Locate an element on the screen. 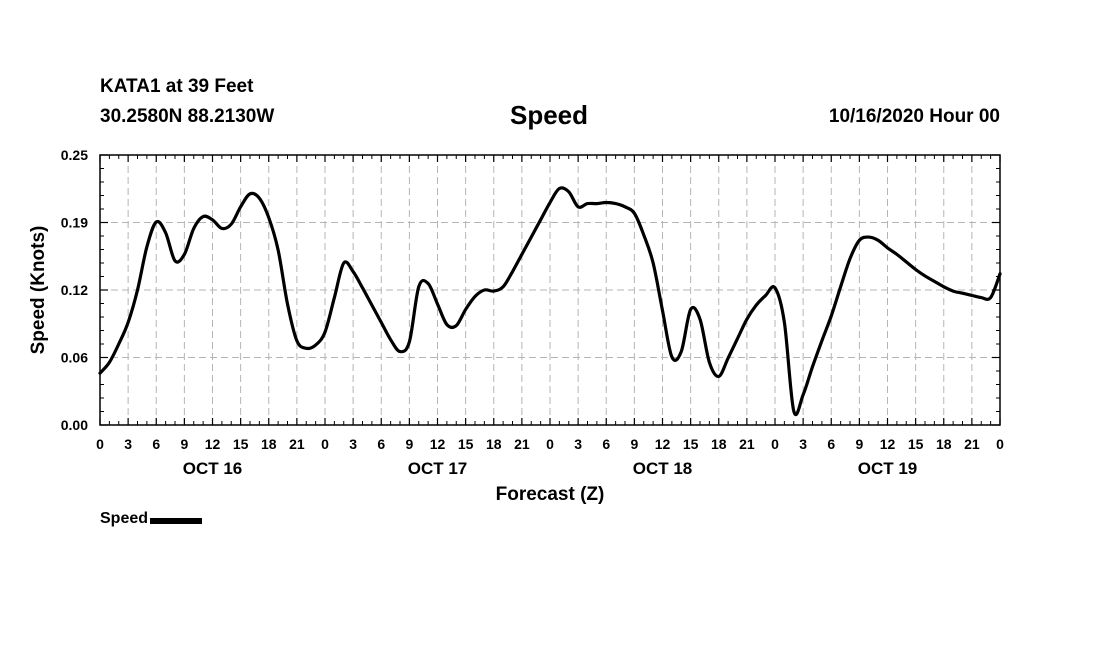 This screenshot has width=1100, height=650. y-tick-label: 0.12 is located at coordinates (74, 290).